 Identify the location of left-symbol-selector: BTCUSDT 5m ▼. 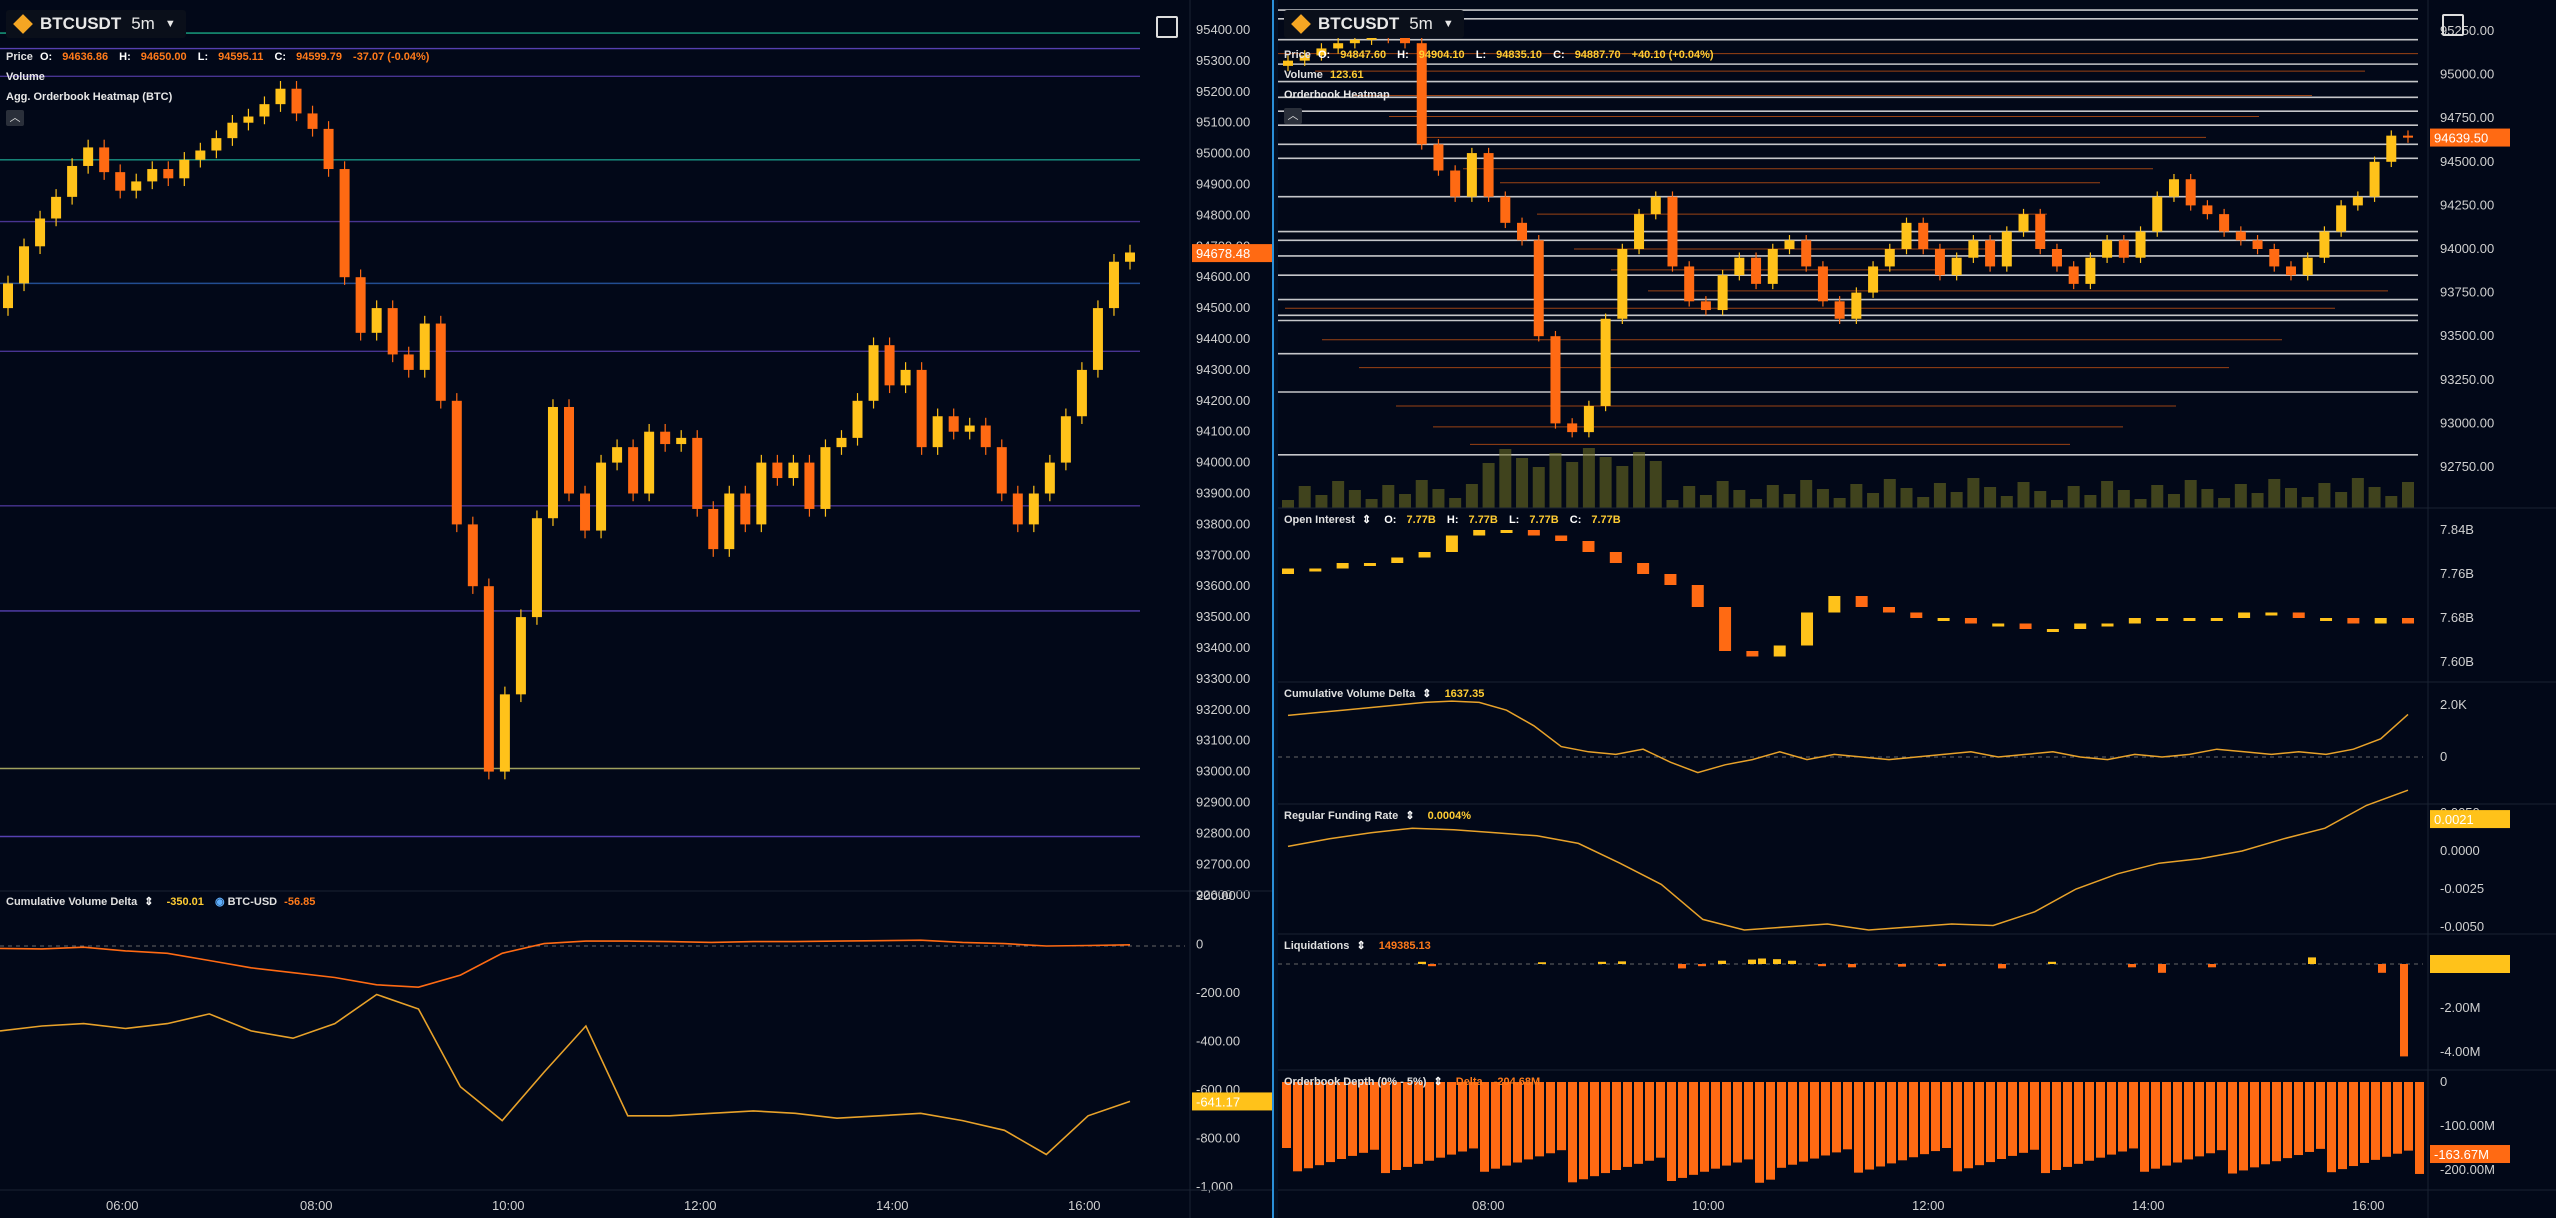
(96, 24).